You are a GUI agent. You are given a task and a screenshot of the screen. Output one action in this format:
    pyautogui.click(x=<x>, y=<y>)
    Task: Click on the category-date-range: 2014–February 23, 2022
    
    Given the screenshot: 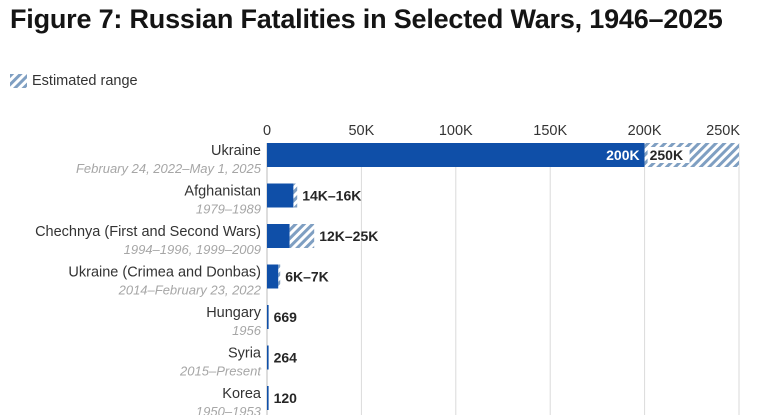 What is the action you would take?
    pyautogui.click(x=190, y=290)
    